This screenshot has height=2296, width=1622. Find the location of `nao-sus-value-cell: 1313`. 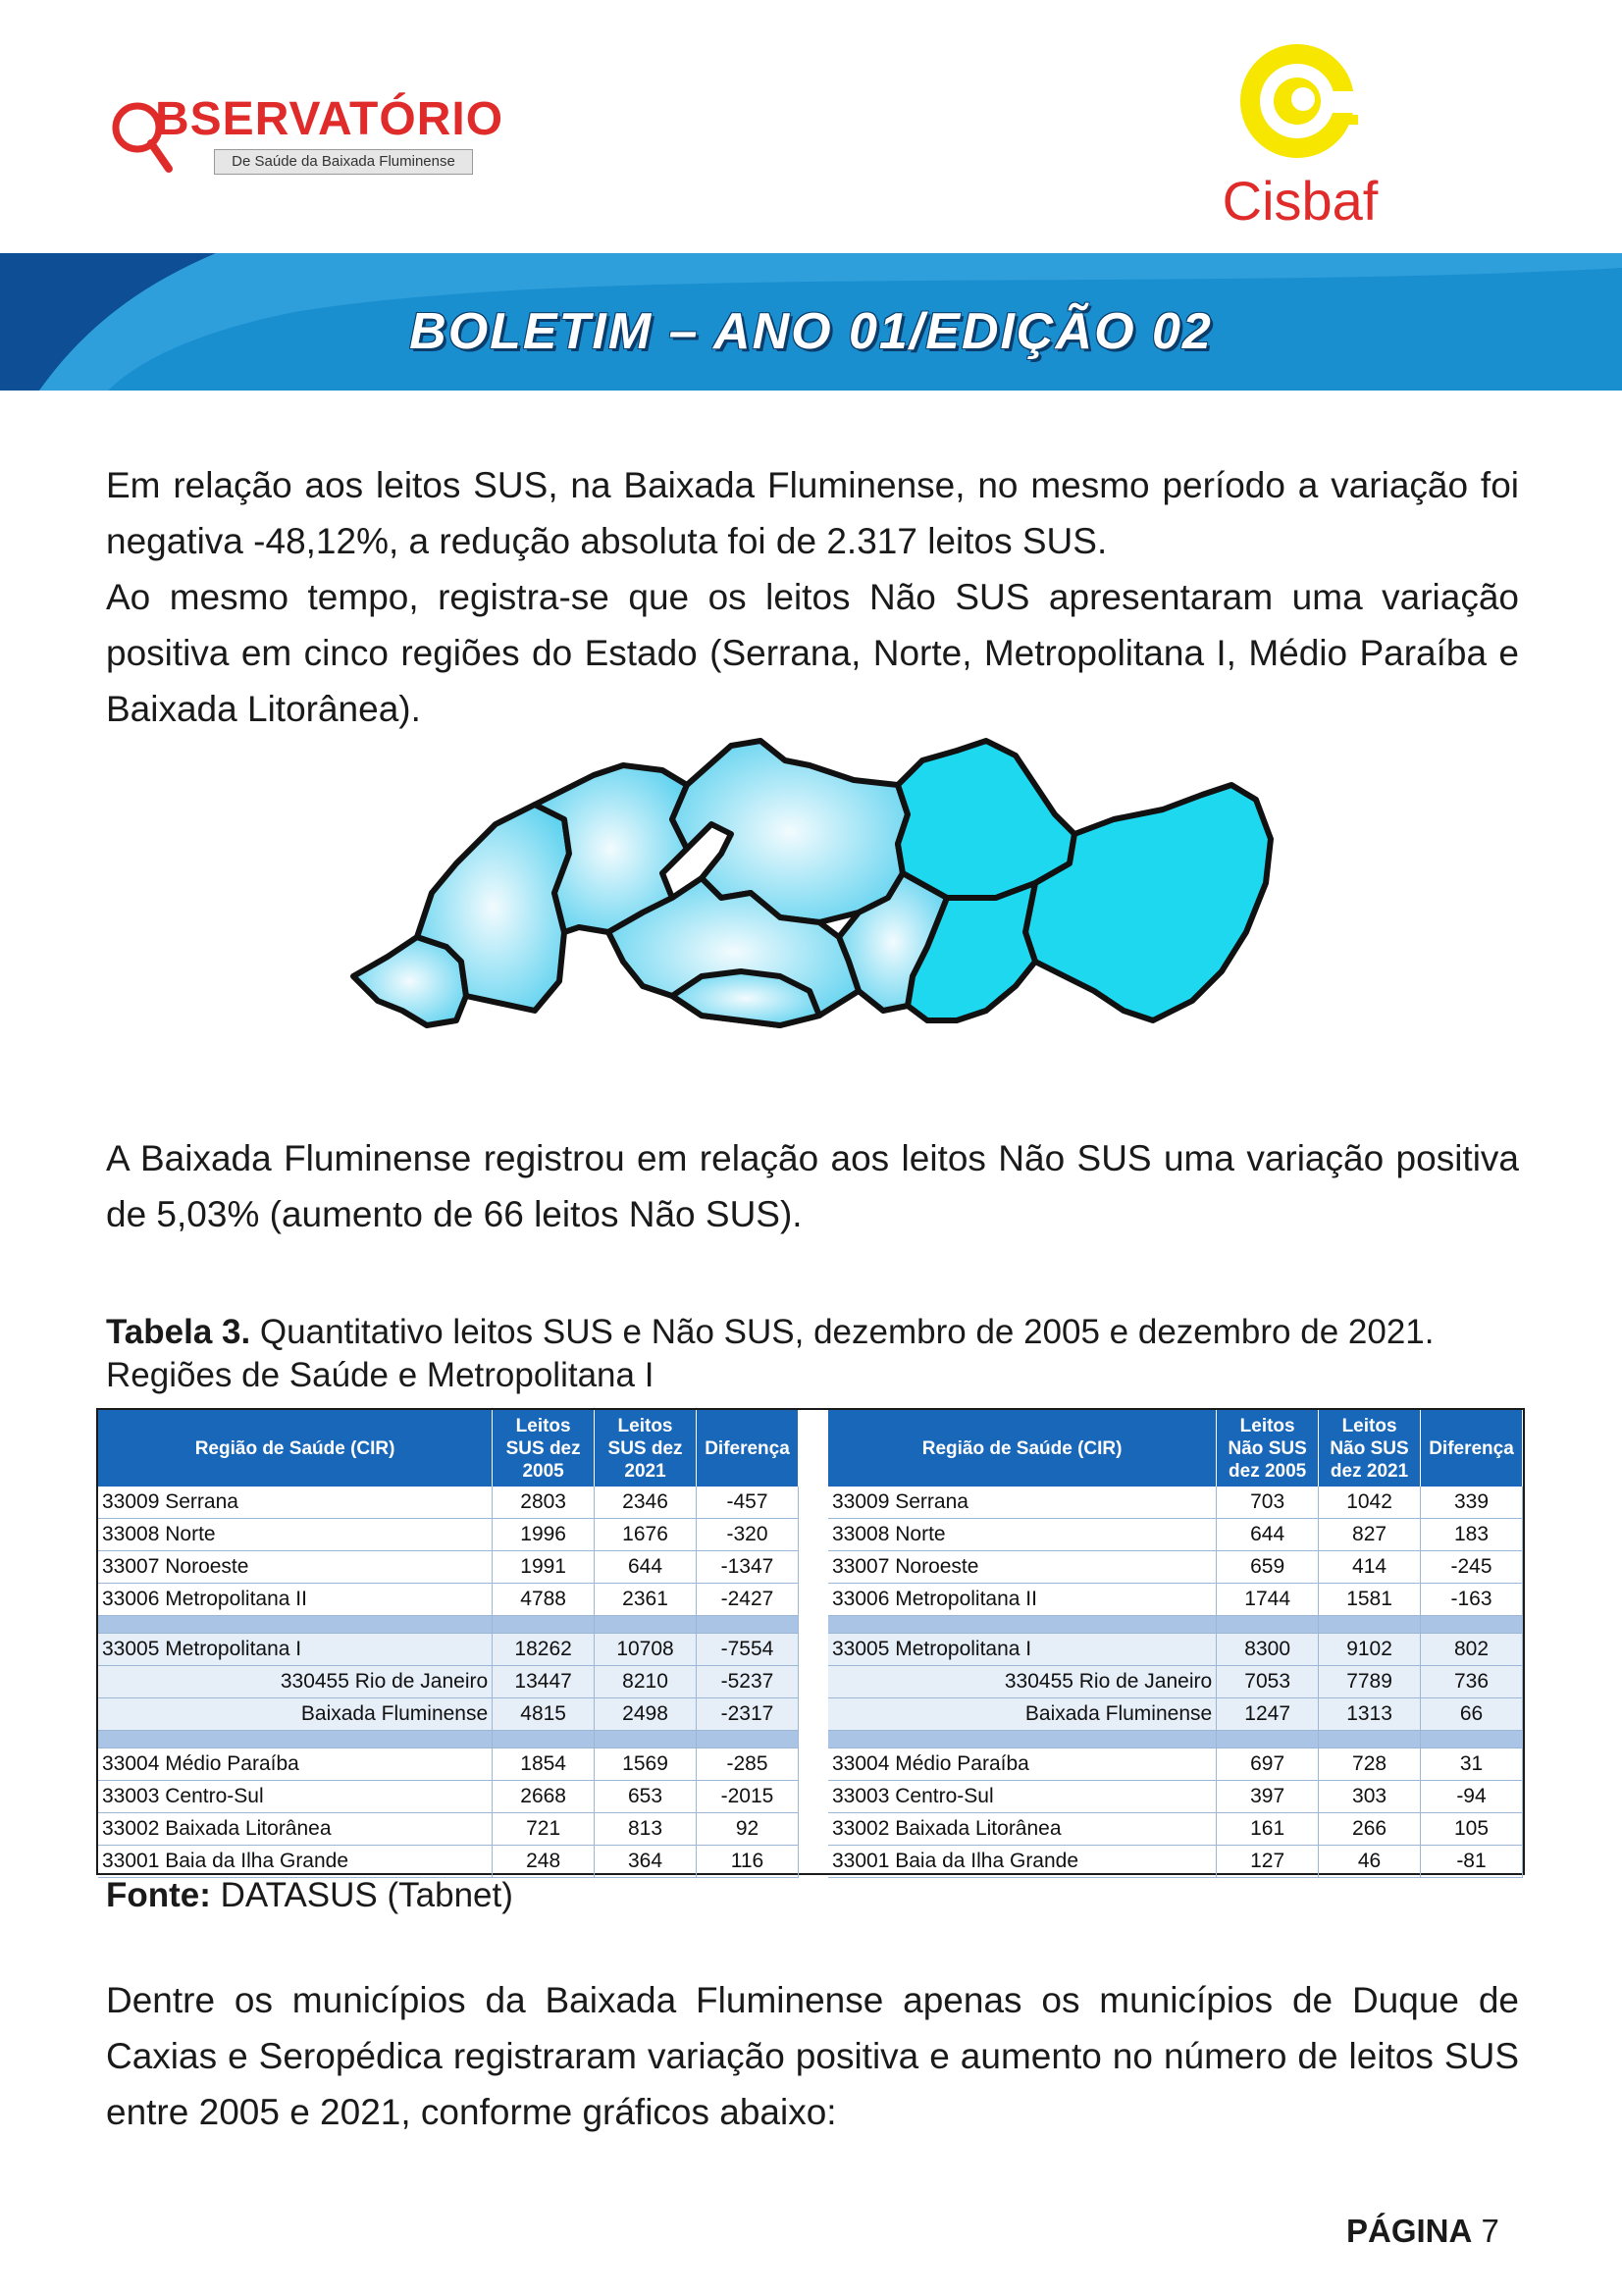

nao-sus-value-cell: 1313 is located at coordinates (1369, 1714).